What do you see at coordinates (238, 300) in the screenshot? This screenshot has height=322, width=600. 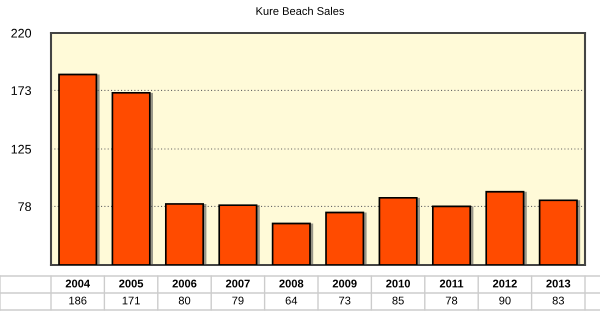 I see `data-label: 79` at bounding box center [238, 300].